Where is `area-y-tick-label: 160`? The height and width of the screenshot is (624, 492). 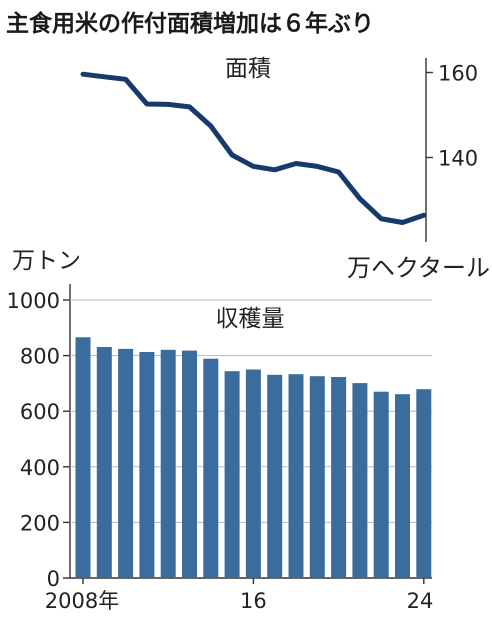 area-y-tick-label: 160 is located at coordinates (458, 74).